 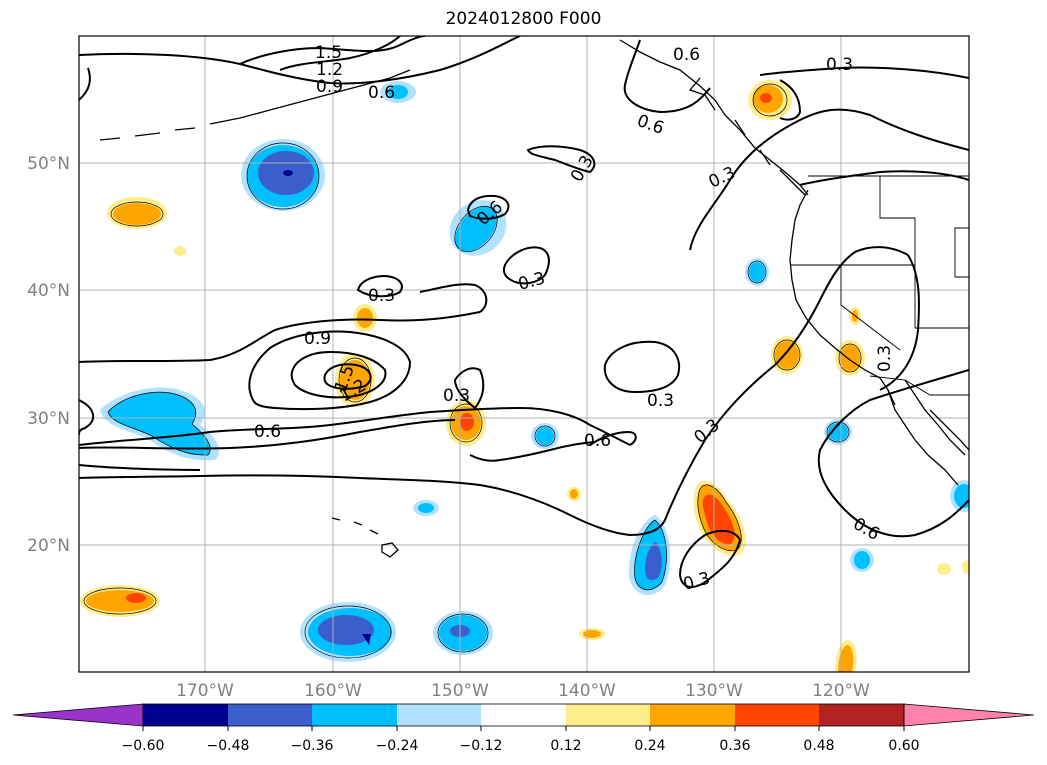 What do you see at coordinates (903, 746) in the screenshot?
I see `colorbar-tick-label: 0.60` at bounding box center [903, 746].